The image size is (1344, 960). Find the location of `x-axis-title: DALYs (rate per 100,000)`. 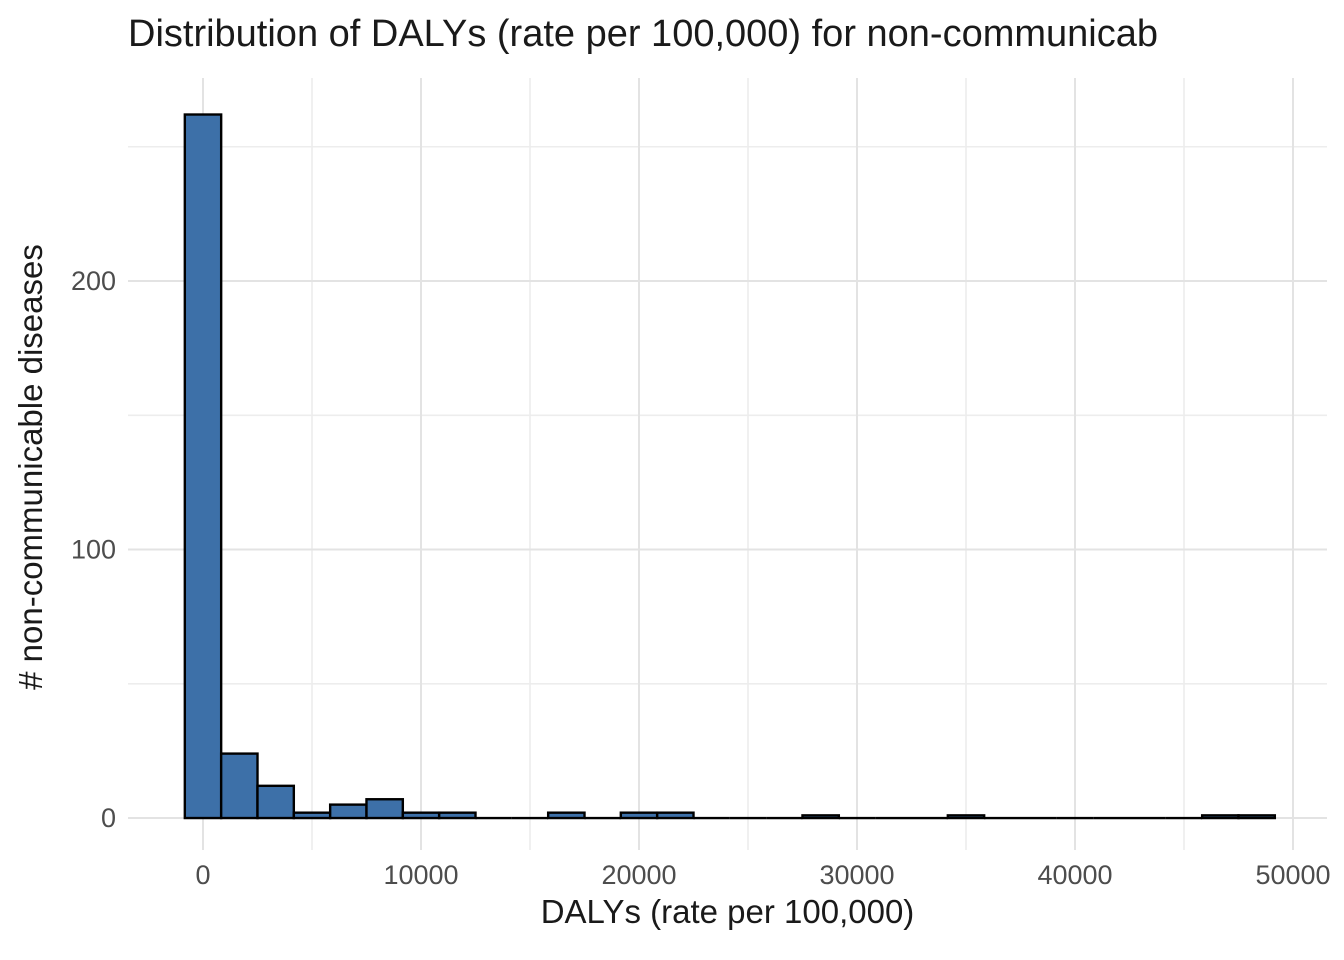

x-axis-title: DALYs (rate per 100,000) is located at coordinates (727, 911).